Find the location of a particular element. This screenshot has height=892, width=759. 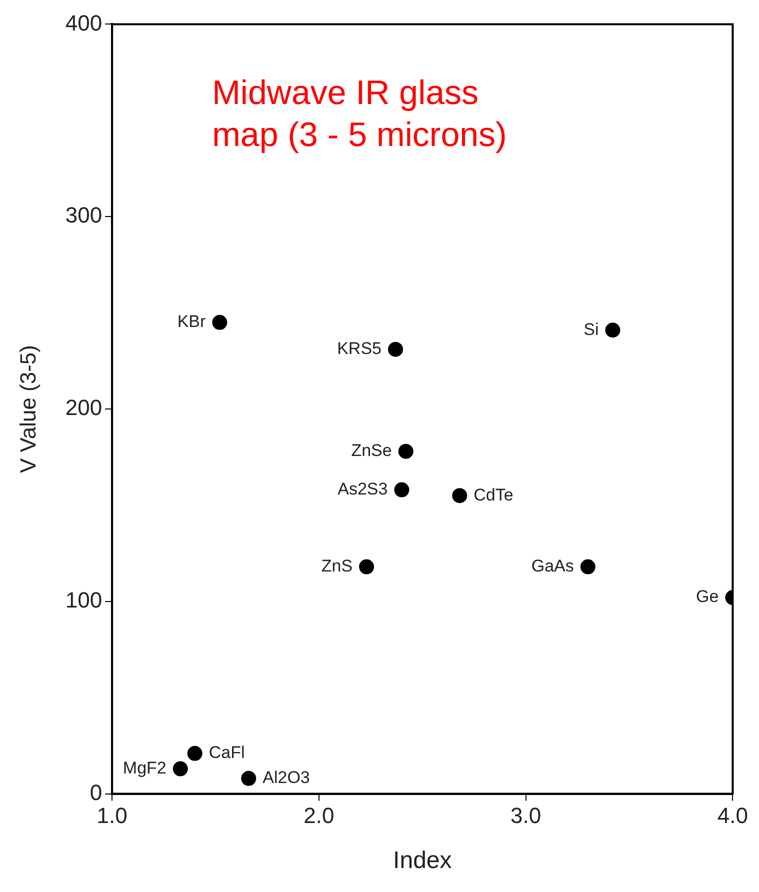

annotation: Al2O3 is located at coordinates (286, 778).